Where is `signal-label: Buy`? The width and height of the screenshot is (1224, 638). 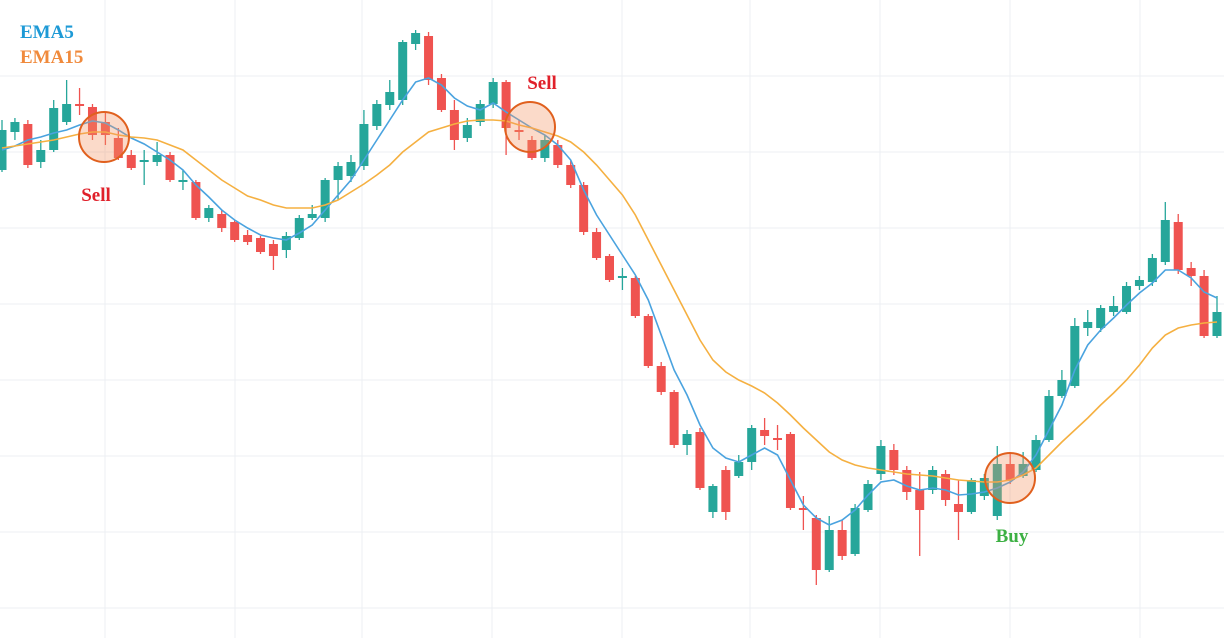
signal-label: Buy is located at coordinates (1012, 536).